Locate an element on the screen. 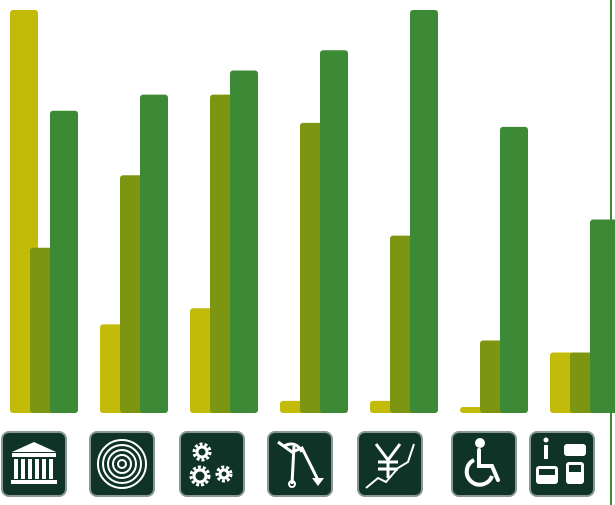 The height and width of the screenshot is (505, 615). wheelchair-icon is located at coordinates (484, 464).